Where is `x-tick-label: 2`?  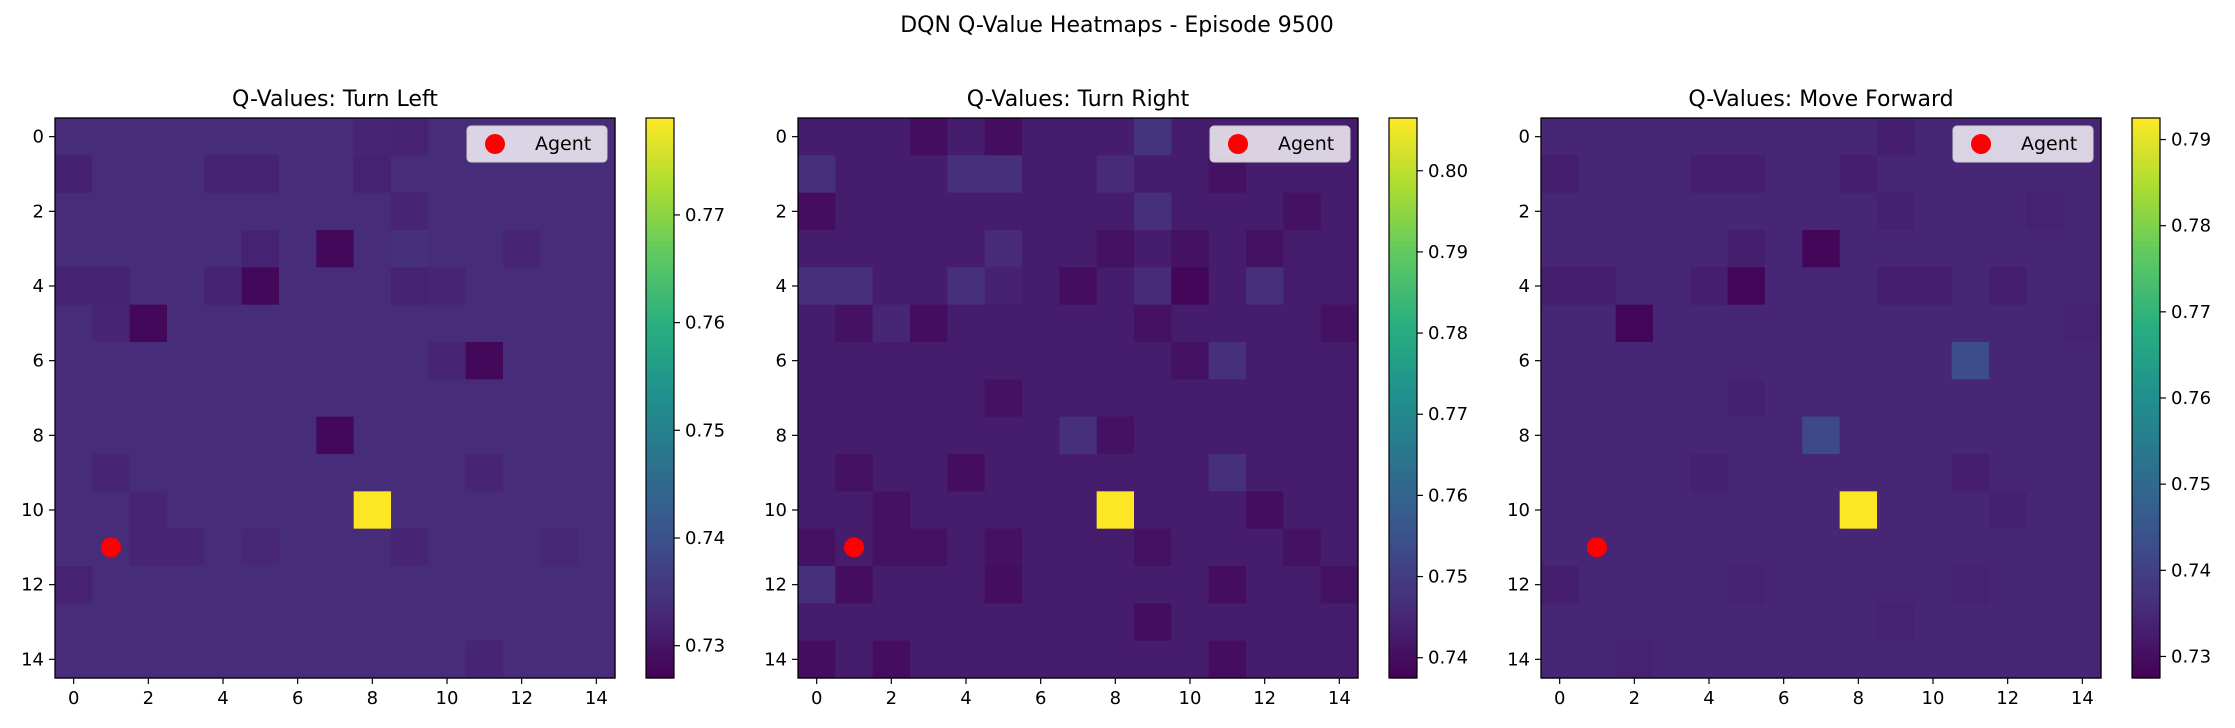
x-tick-label: 2 is located at coordinates (891, 698).